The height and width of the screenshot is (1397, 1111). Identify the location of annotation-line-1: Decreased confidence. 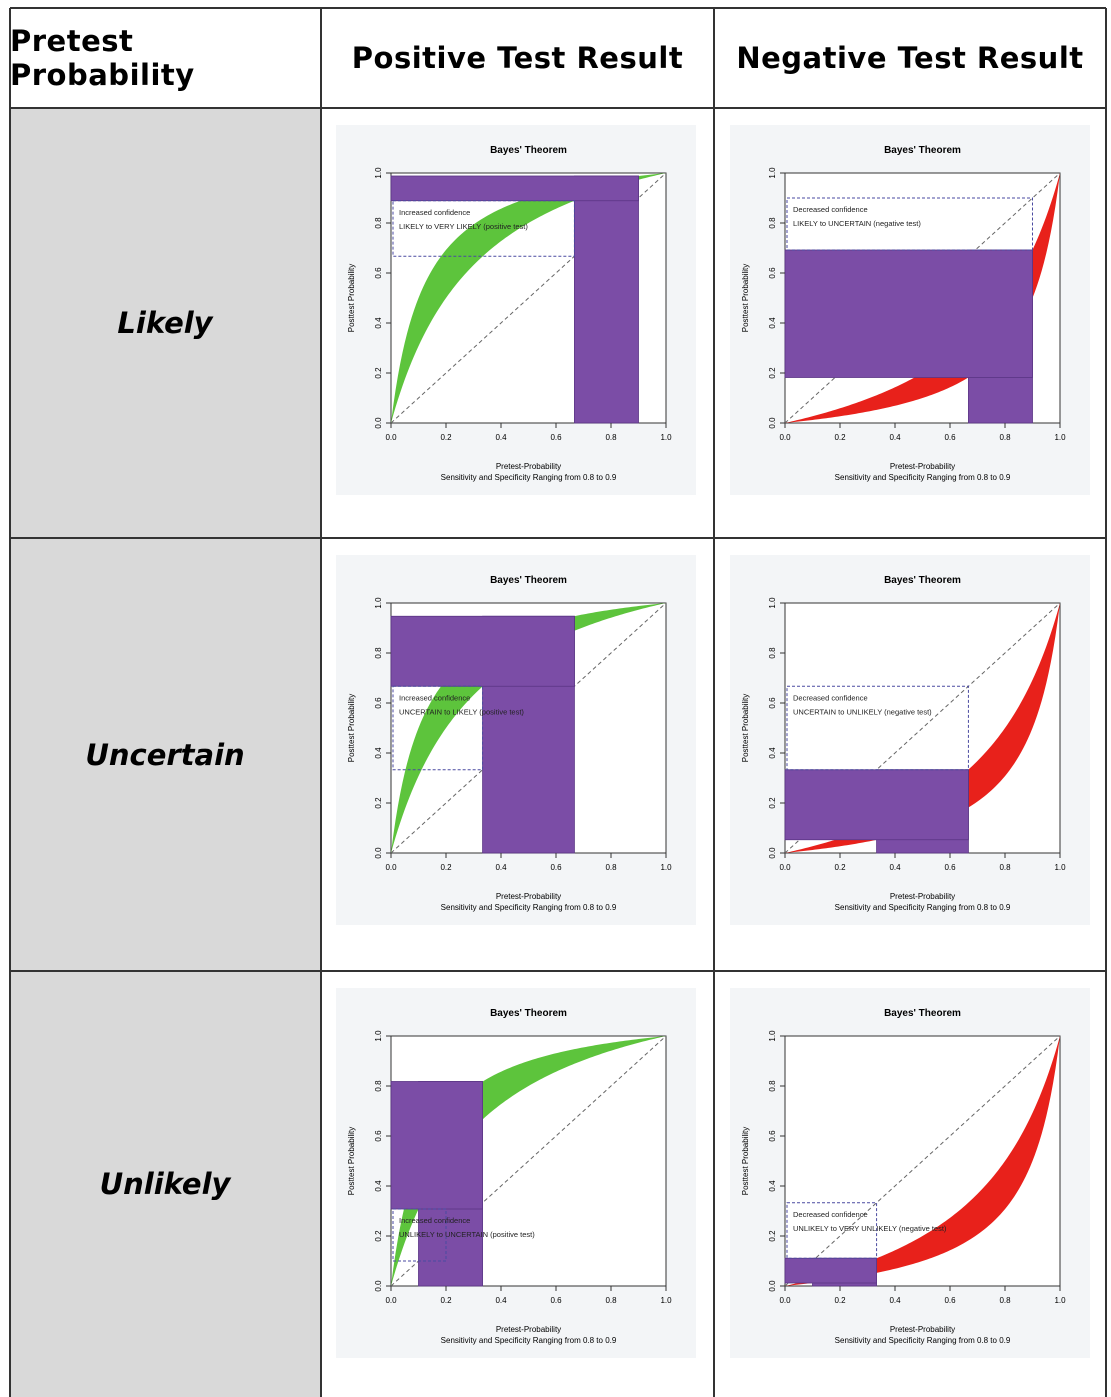
(830, 209).